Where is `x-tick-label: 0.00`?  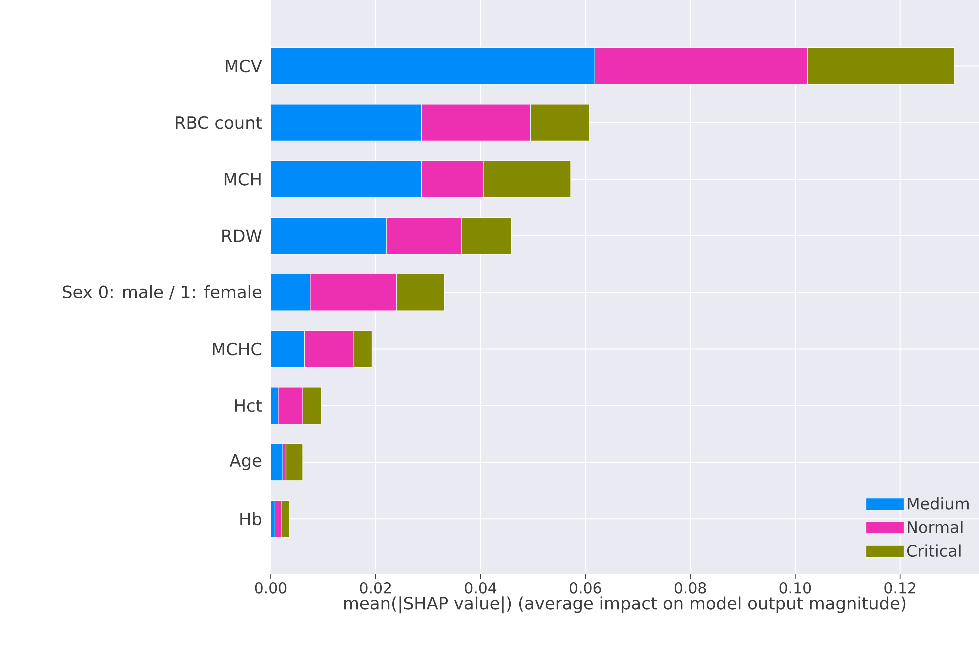 x-tick-label: 0.00 is located at coordinates (271, 588).